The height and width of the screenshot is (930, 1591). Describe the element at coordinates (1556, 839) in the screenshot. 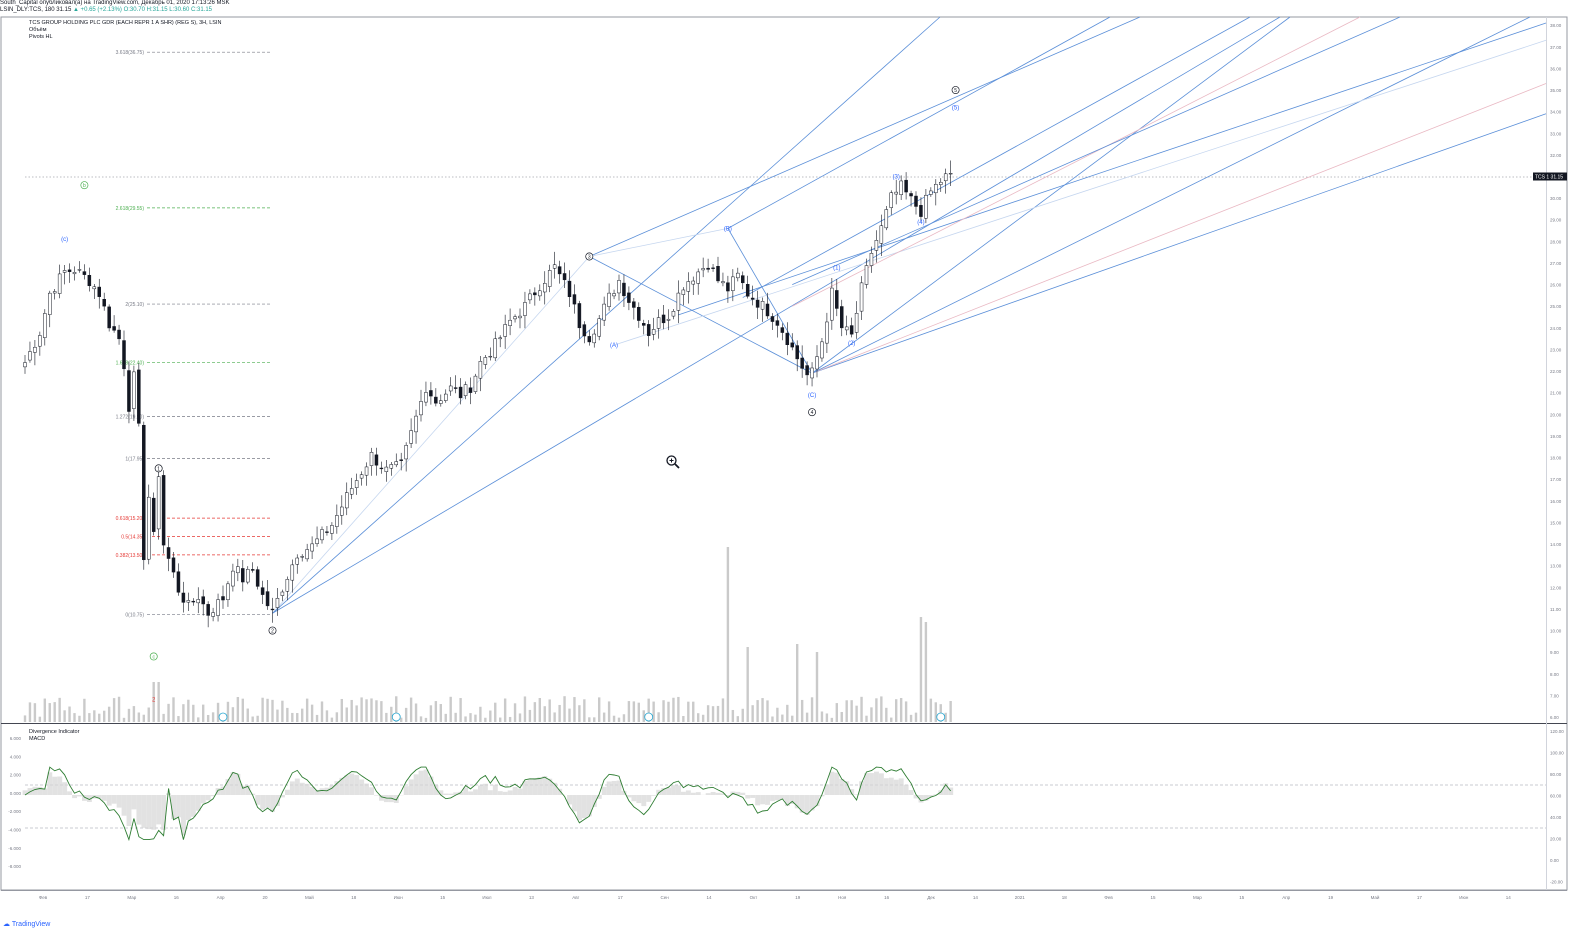

I see `osc-tick-label: 20.00` at that location.